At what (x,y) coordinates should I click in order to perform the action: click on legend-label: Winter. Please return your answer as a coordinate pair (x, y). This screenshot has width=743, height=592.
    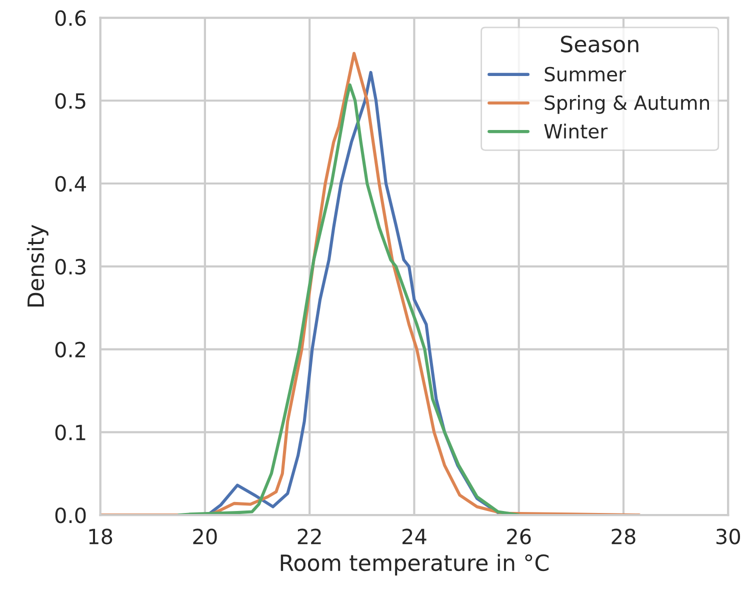
    Looking at the image, I should click on (576, 131).